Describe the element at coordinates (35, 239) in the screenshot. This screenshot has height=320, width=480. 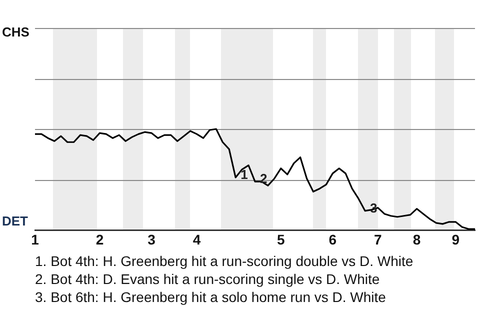
I see `x-tick-label: 1` at that location.